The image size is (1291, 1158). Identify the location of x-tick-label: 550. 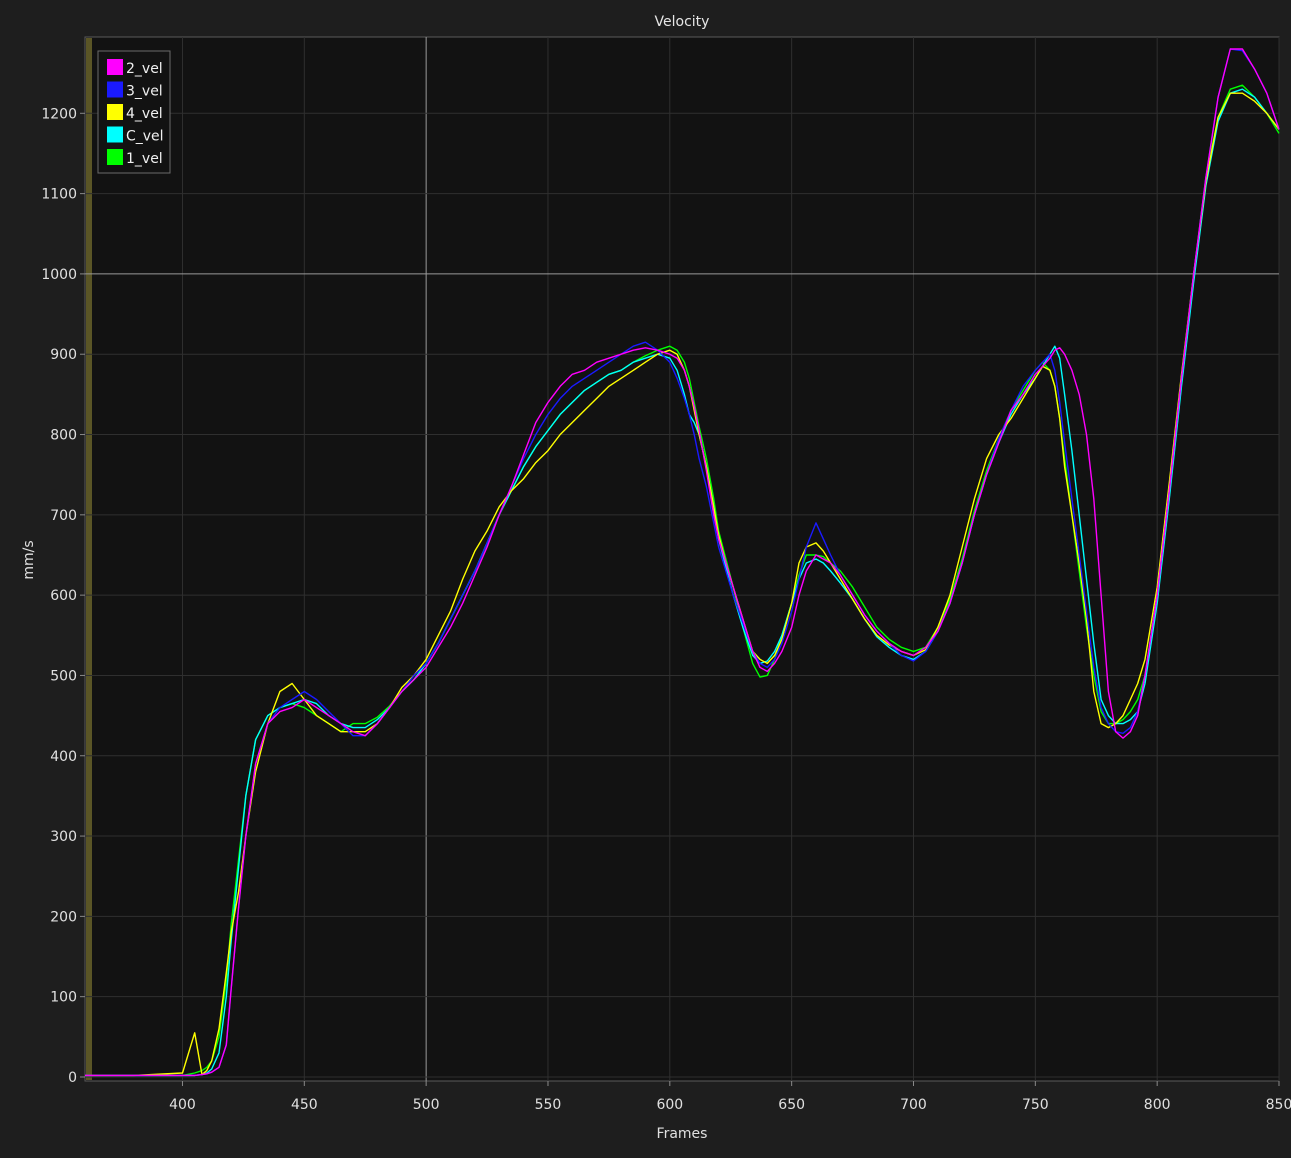
(548, 1105).